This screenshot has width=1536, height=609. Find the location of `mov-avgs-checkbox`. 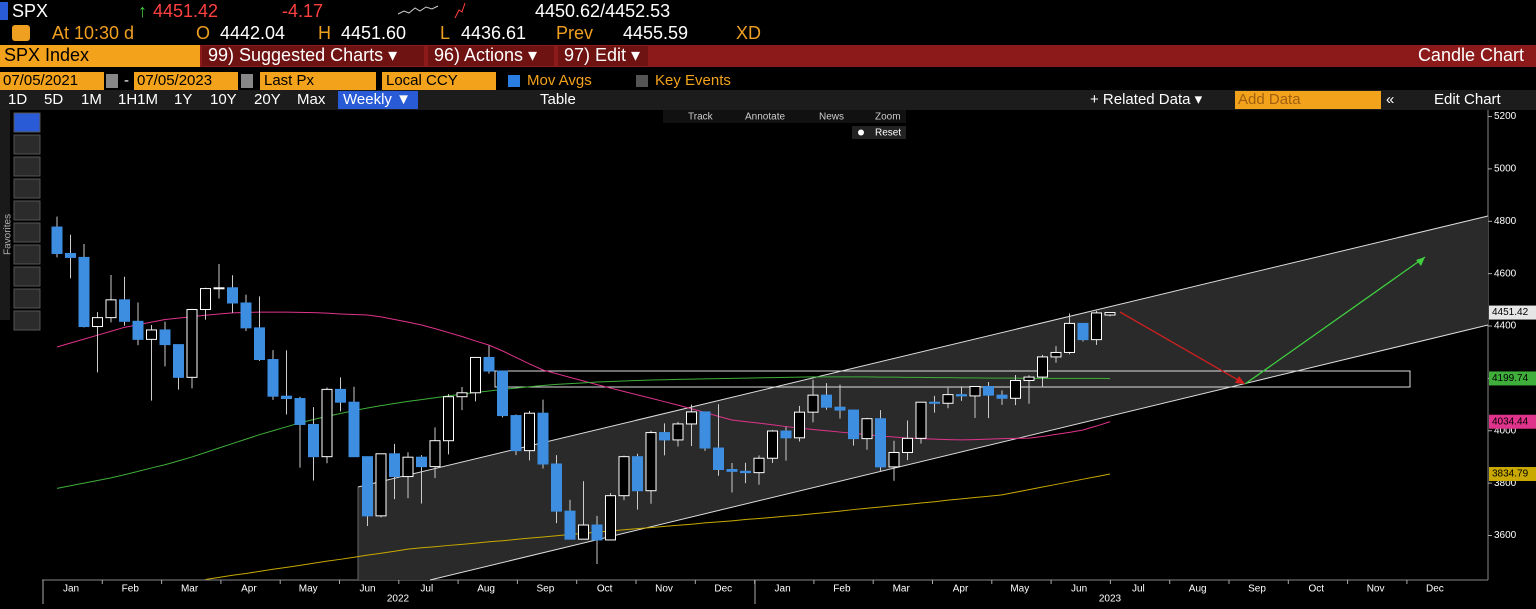

mov-avgs-checkbox is located at coordinates (514, 81).